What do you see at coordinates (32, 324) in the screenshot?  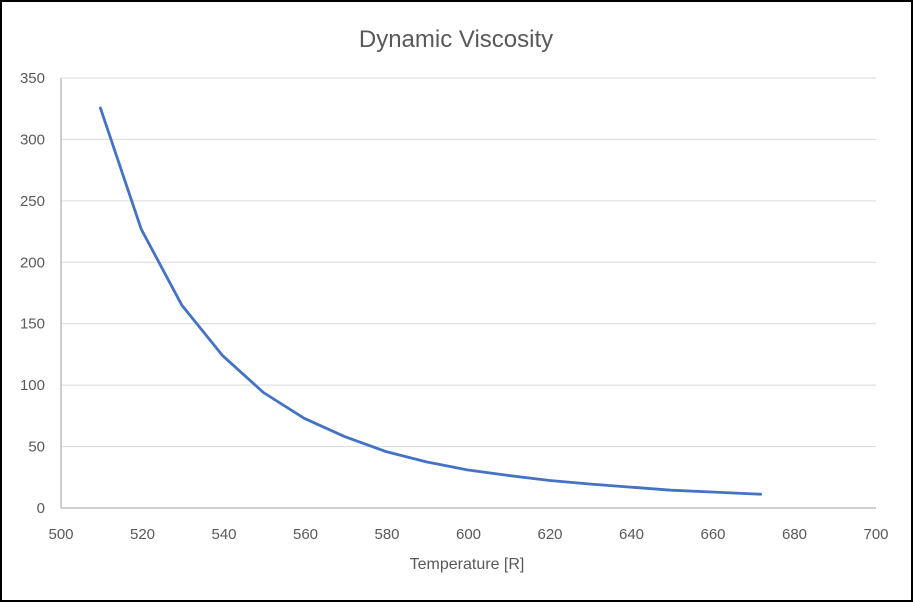 I see `y-tick-label: 150` at bounding box center [32, 324].